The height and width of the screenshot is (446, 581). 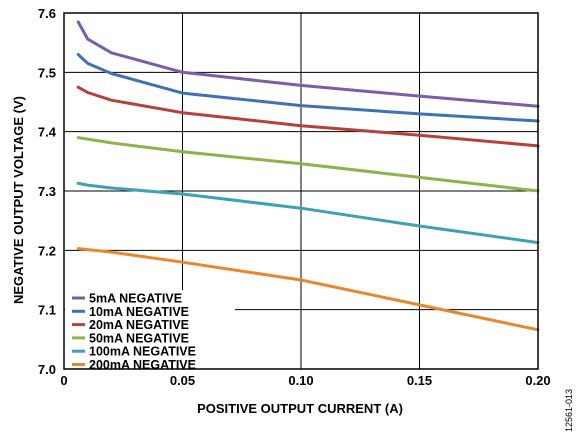 I want to click on x-tick-label: 0.05, so click(x=182, y=380).